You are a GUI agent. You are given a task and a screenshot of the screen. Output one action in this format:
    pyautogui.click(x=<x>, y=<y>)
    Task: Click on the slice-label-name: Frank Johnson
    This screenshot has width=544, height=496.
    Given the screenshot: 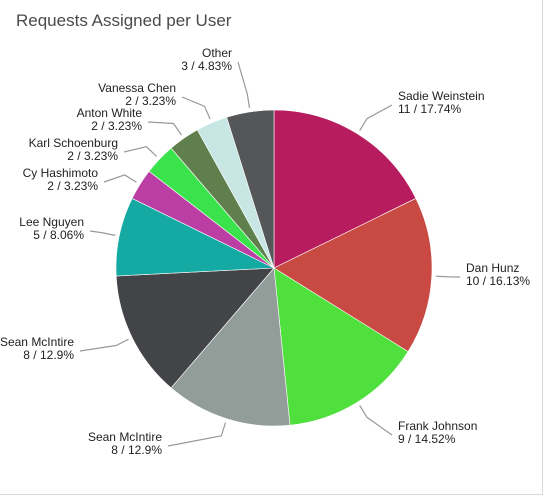 What is the action you would take?
    pyautogui.click(x=437, y=426)
    